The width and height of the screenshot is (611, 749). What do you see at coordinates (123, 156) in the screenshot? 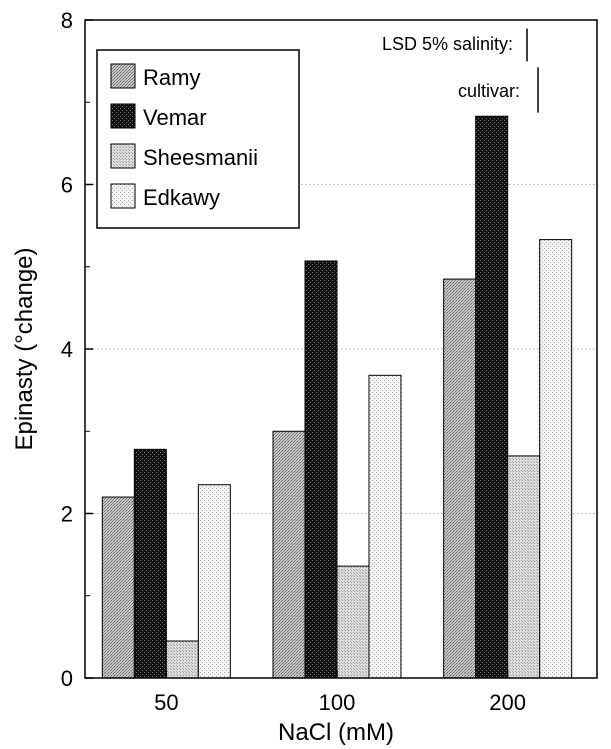
I see `legend-swatch-sheesmanii` at bounding box center [123, 156].